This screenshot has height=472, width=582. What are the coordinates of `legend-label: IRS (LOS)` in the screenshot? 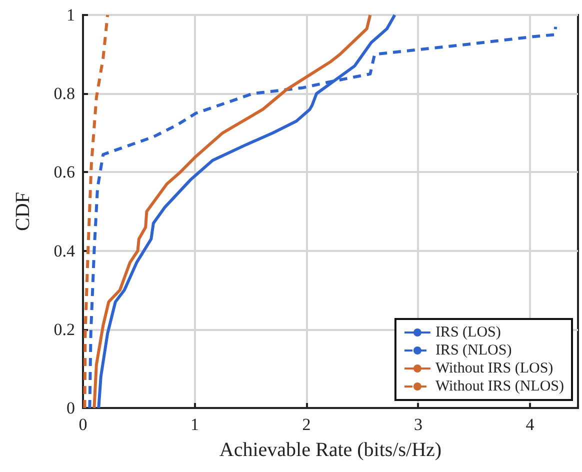 It's located at (468, 332).